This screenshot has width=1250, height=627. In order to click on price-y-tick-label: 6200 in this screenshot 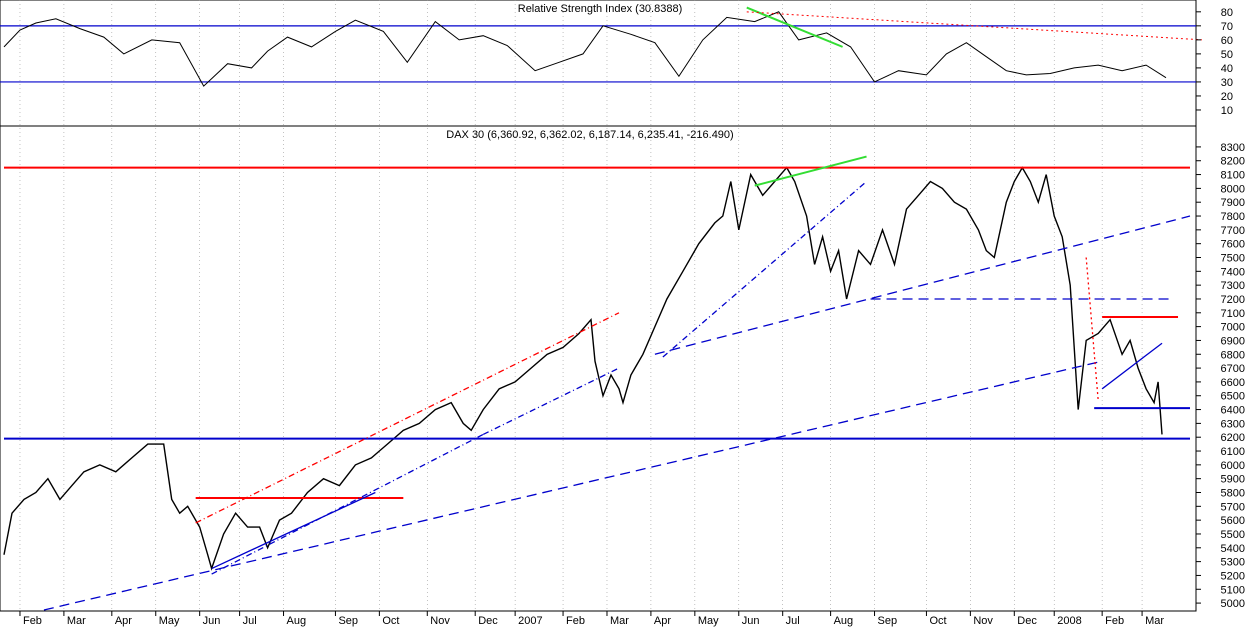, I will do `click(1233, 438)`.